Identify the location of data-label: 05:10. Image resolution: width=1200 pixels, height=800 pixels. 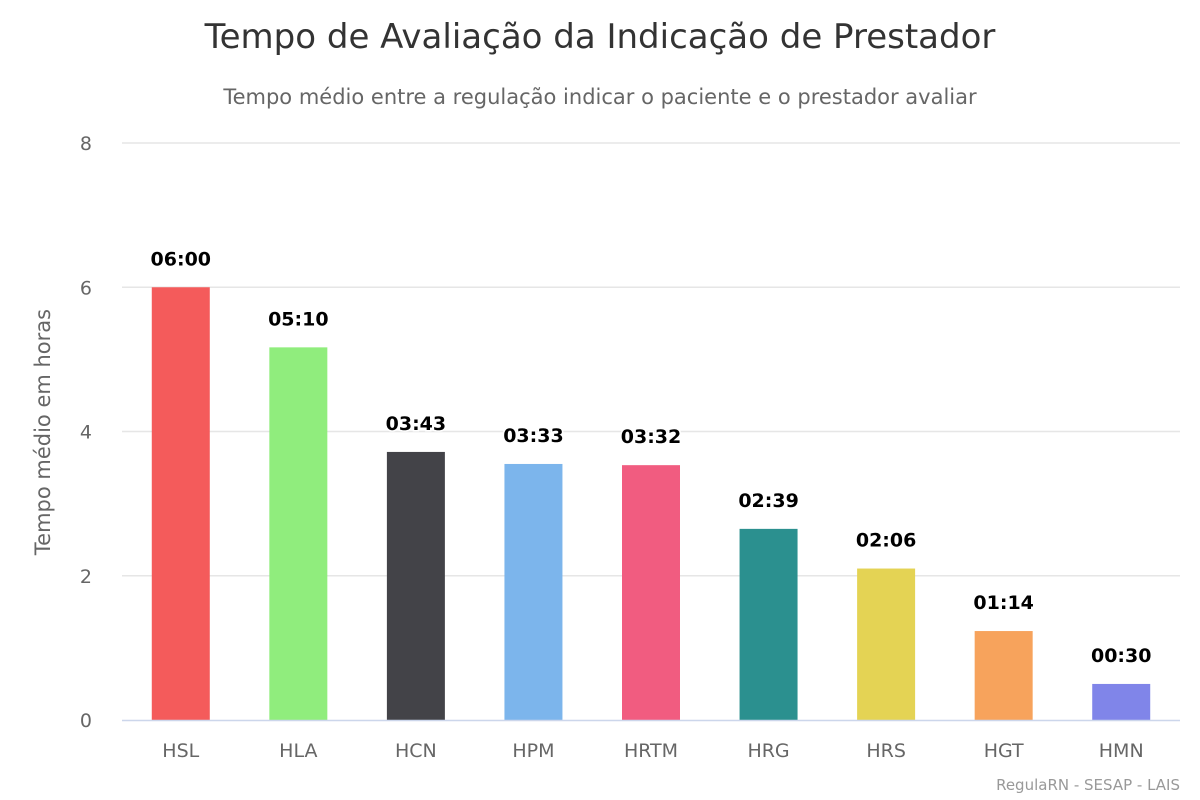
(298, 319).